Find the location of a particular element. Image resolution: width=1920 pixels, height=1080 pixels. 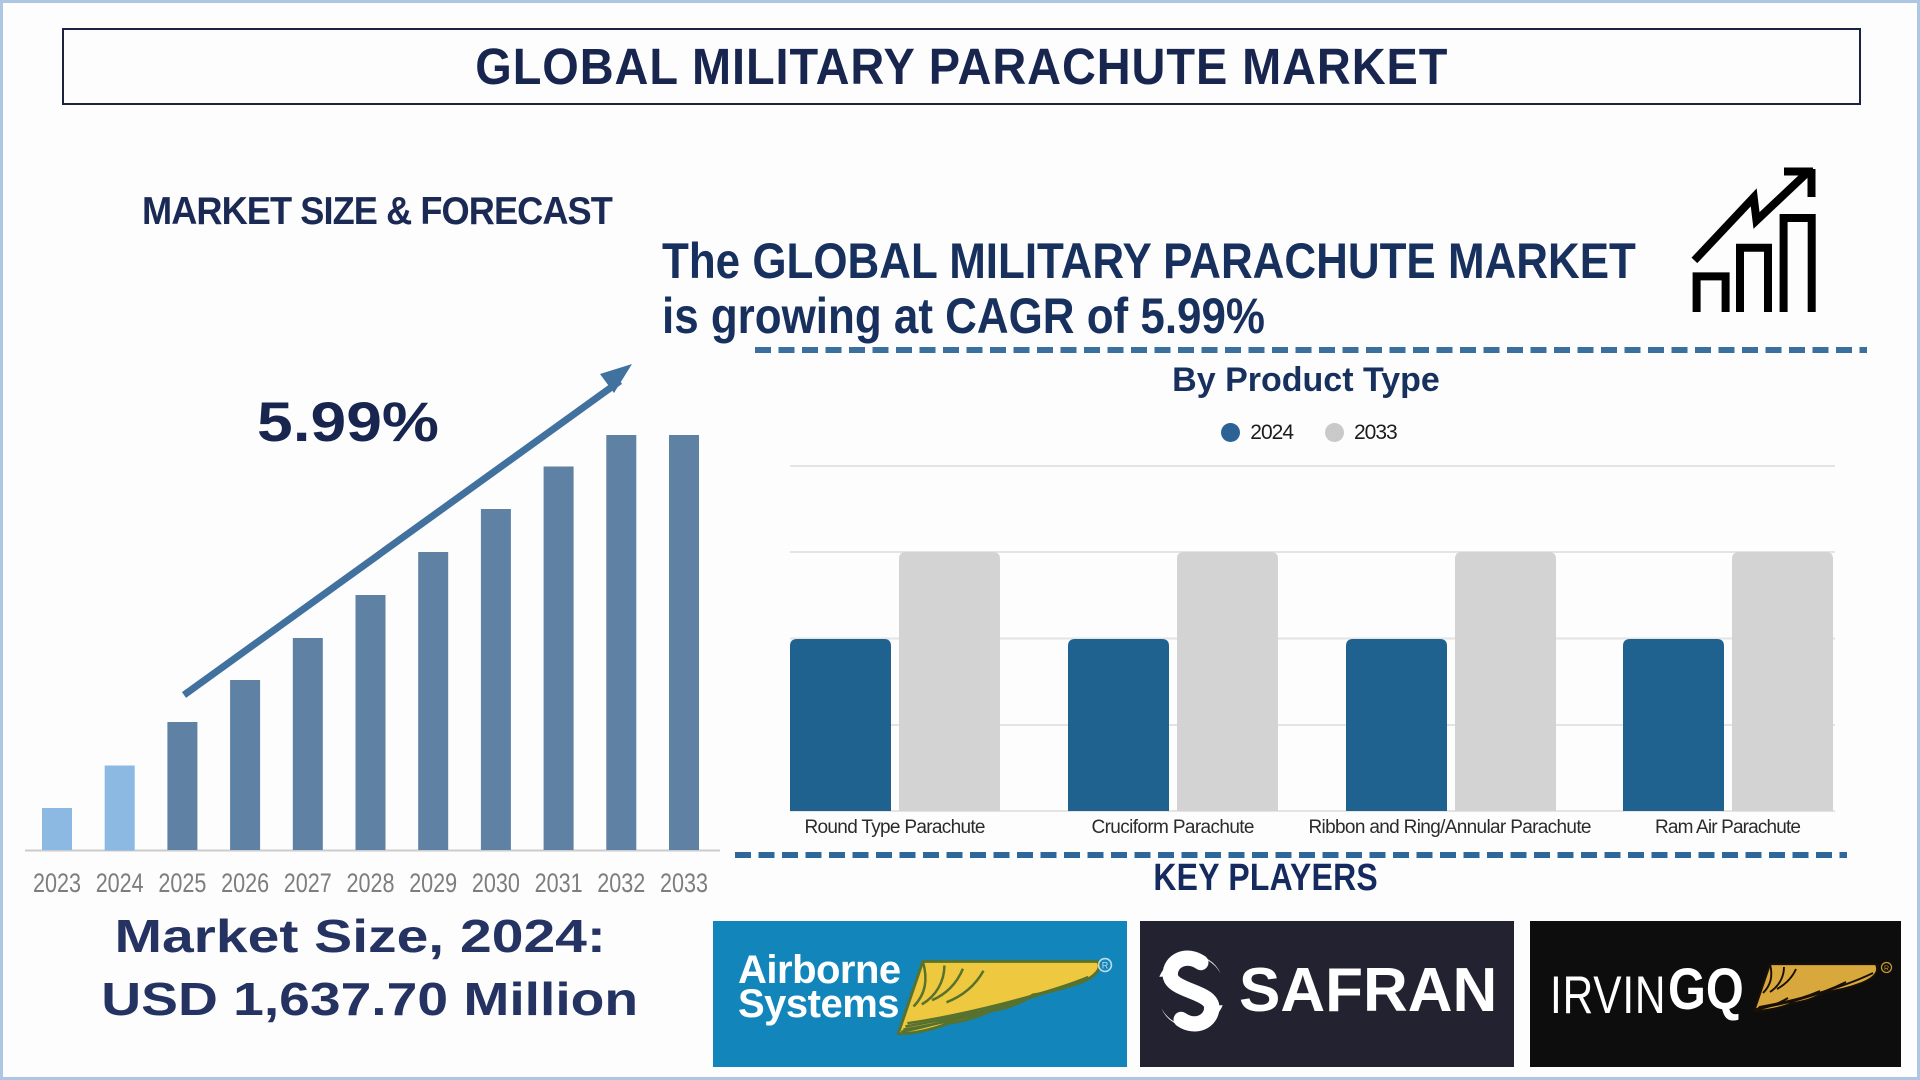

svg-text: 2024 is located at coordinates (120, 883).